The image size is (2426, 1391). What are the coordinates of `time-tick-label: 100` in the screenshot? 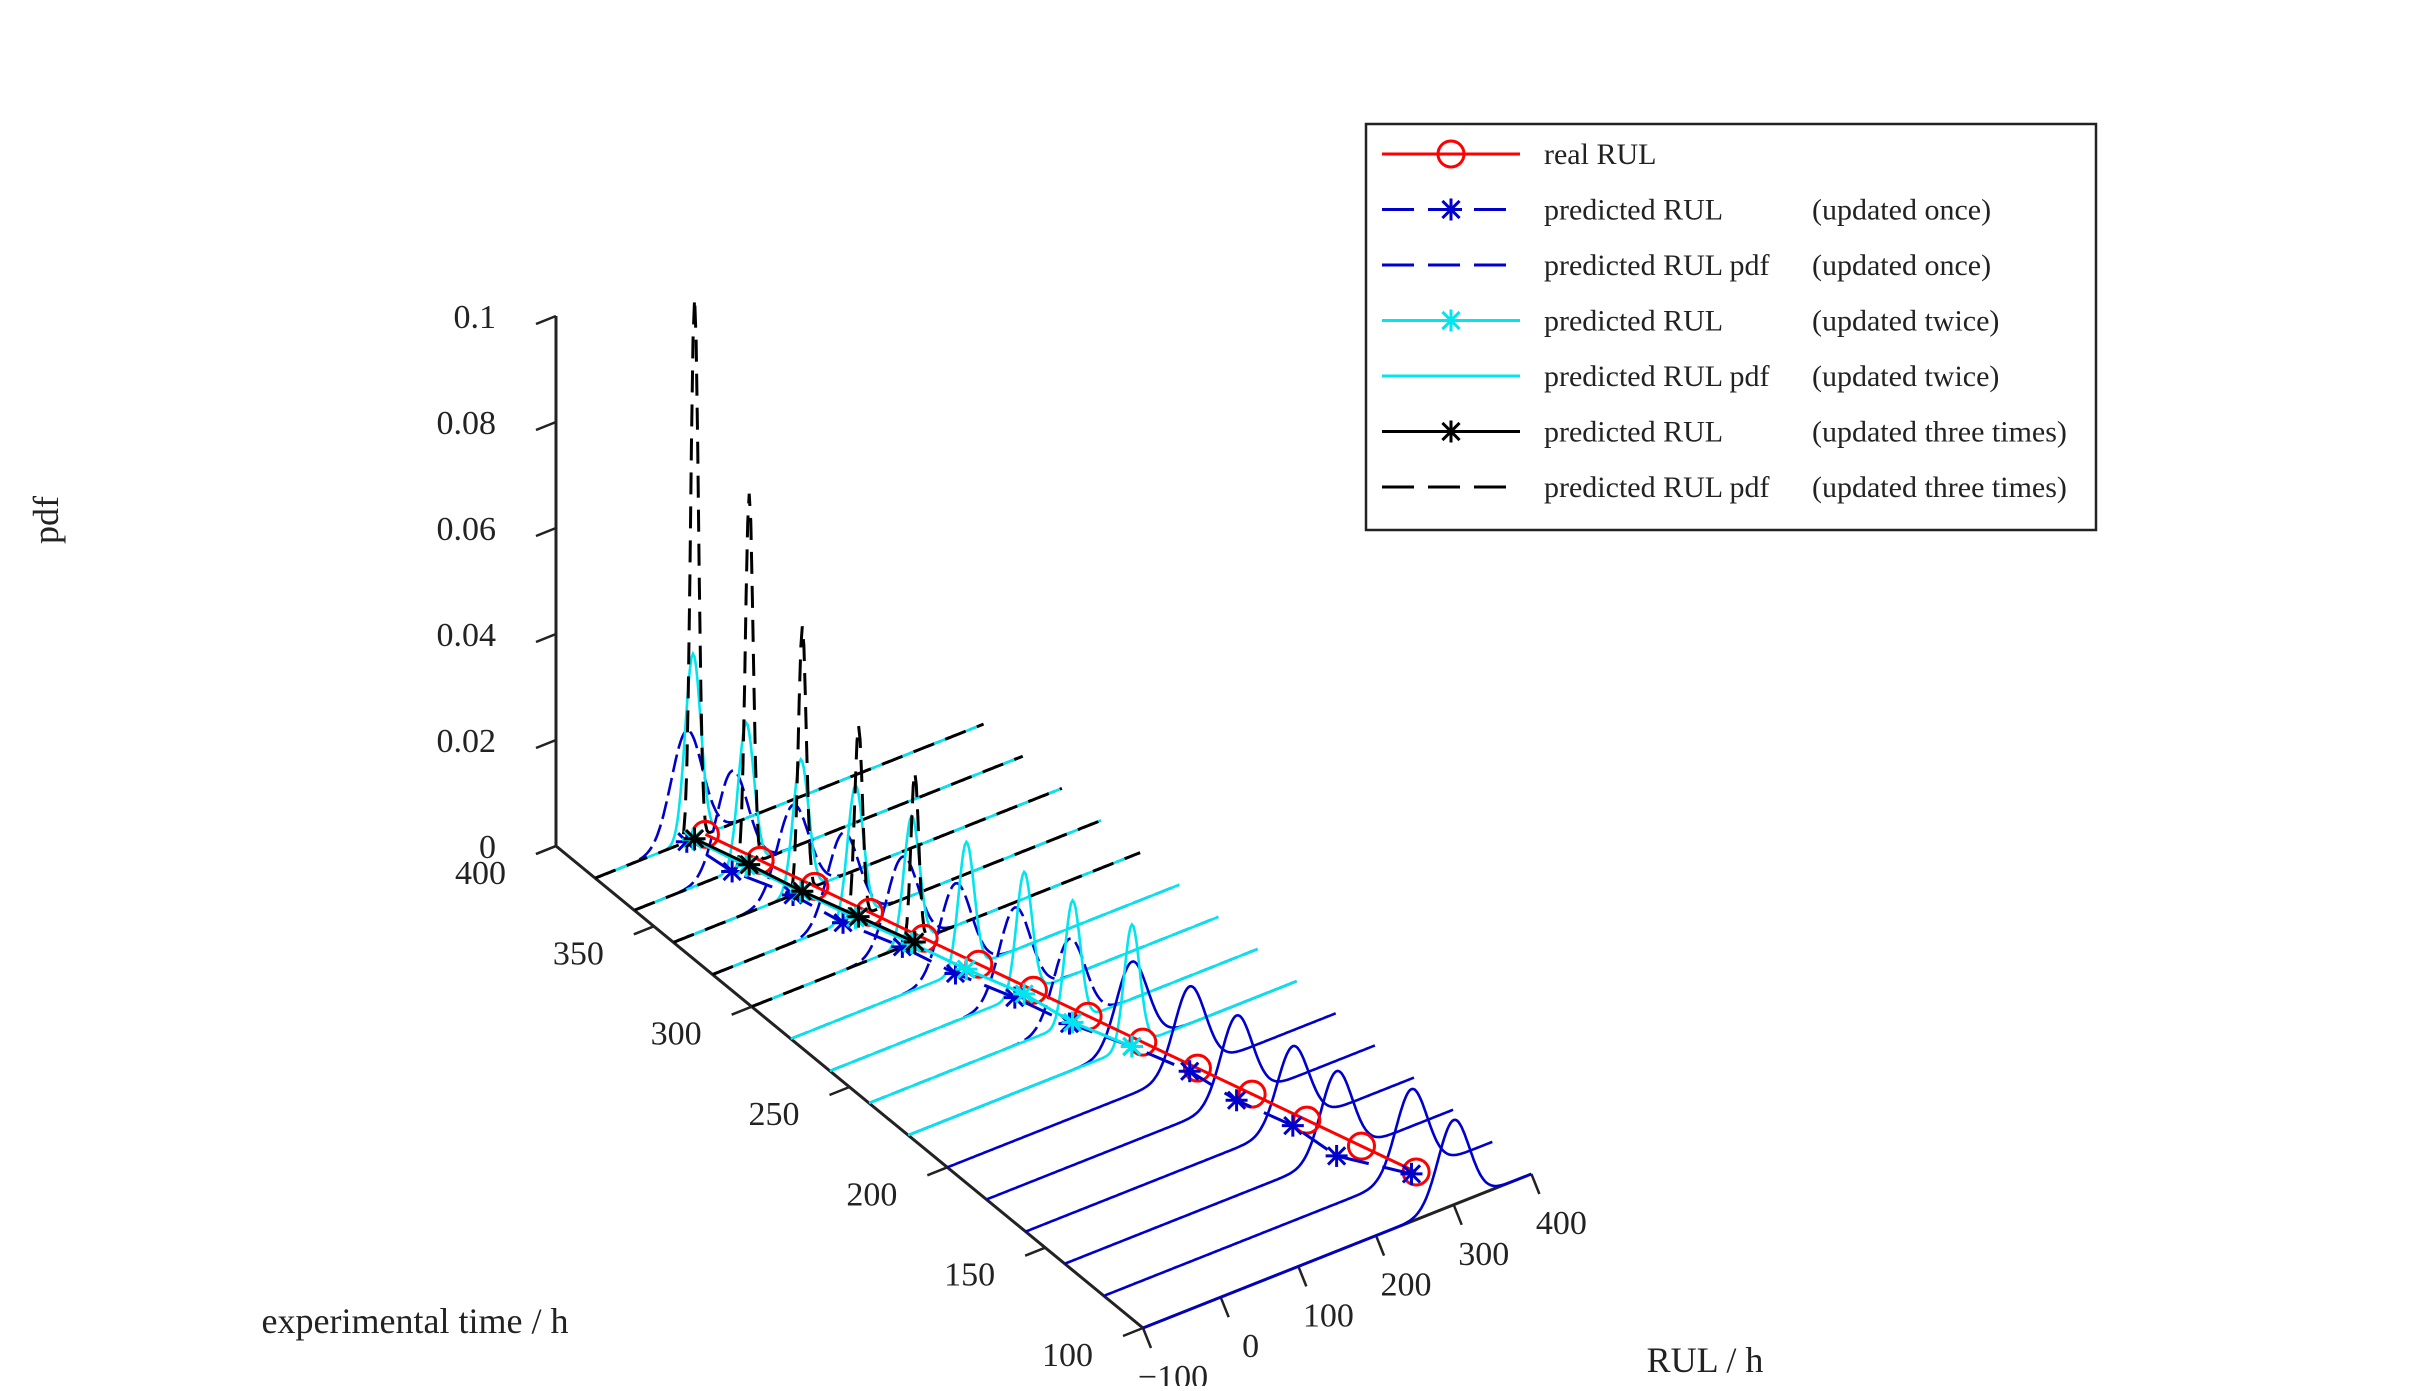 It's located at (1067, 1355).